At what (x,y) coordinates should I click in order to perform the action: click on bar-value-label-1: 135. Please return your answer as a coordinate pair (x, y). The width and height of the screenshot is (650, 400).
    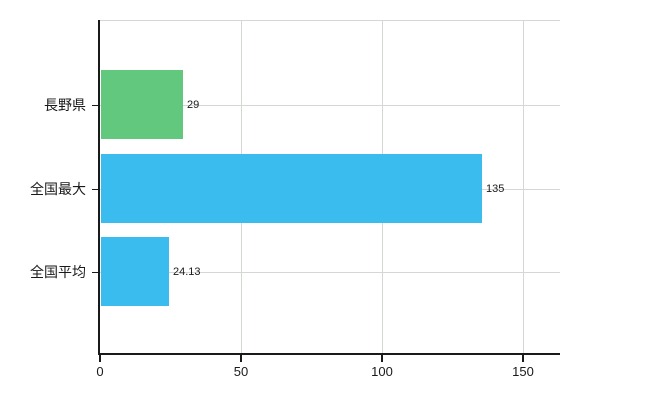
    Looking at the image, I should click on (495, 189).